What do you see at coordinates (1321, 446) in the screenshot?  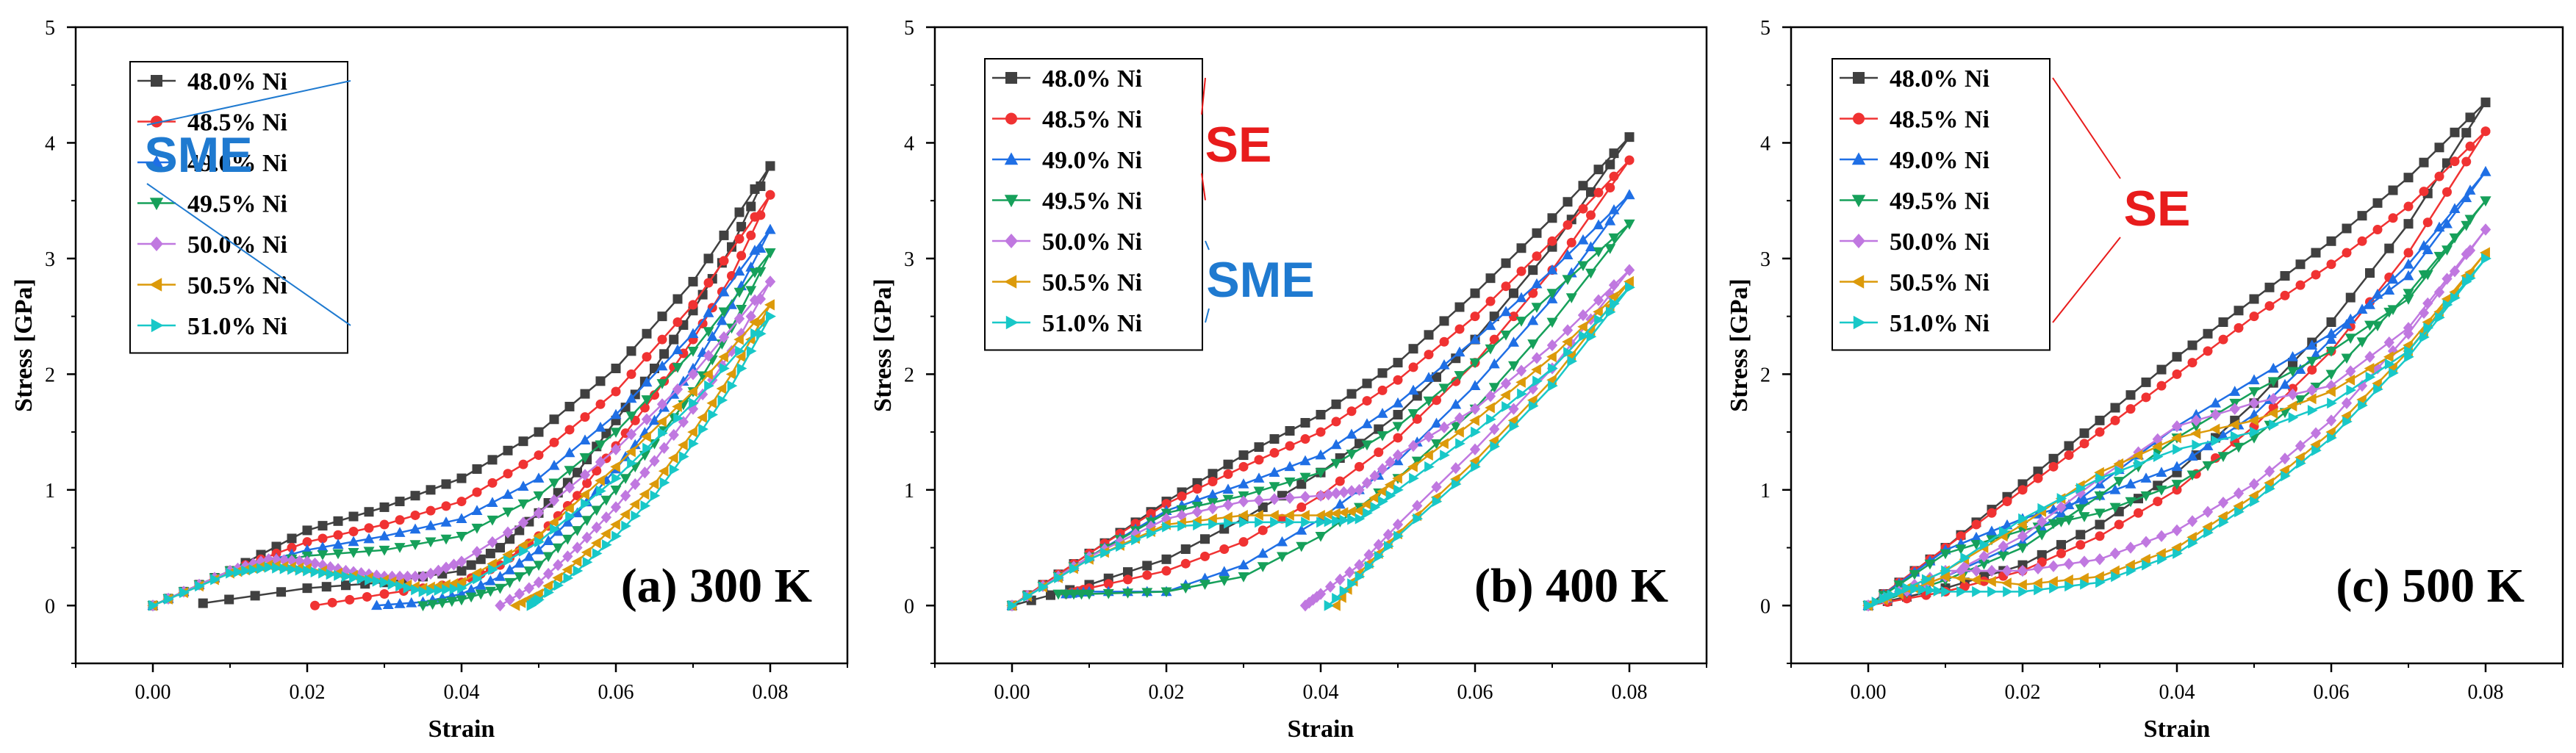 I see `series-510-ni` at bounding box center [1321, 446].